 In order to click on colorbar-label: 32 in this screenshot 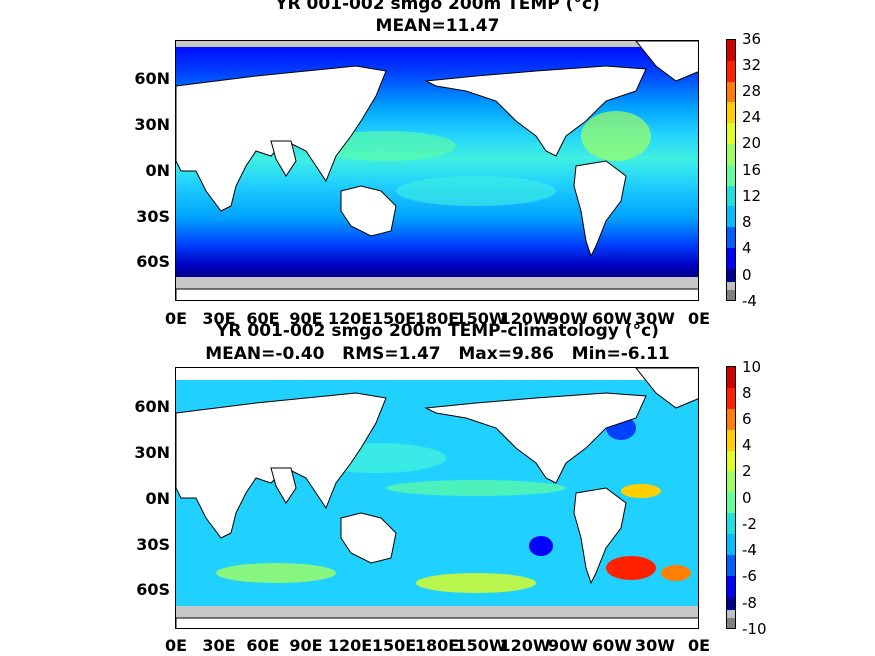, I will do `click(752, 65)`.